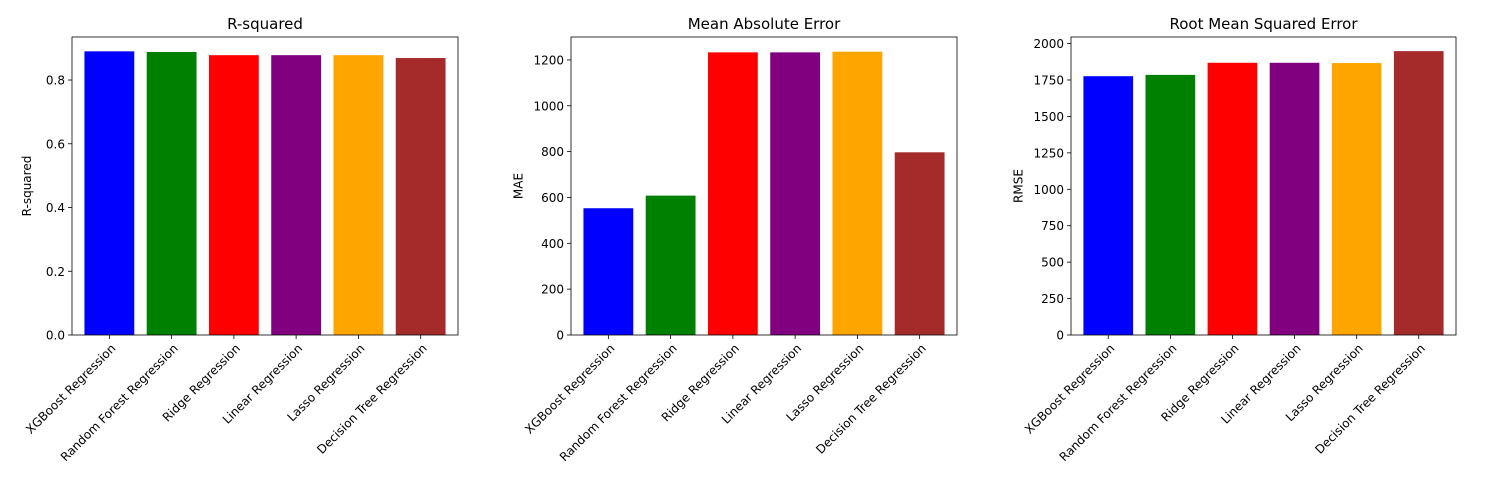 The height and width of the screenshot is (500, 1500). I want to click on y-tick-label: 750, so click(1052, 226).